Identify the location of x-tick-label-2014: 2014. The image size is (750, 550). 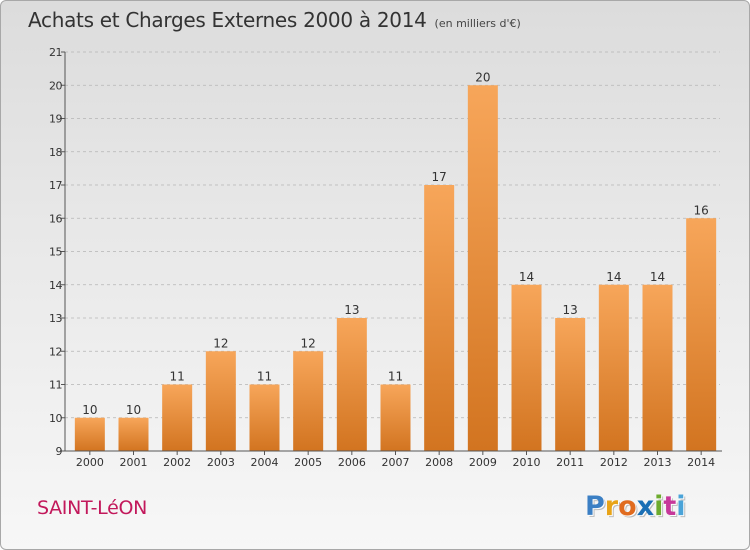
(701, 462).